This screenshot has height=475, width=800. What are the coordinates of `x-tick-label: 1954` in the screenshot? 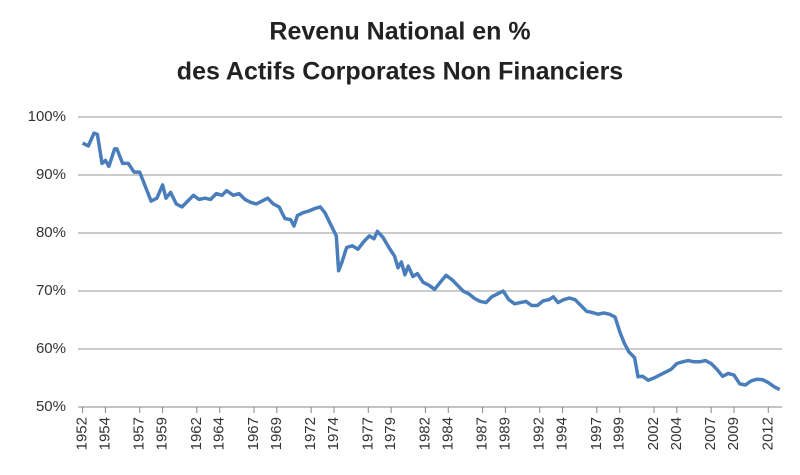 It's located at (104, 433).